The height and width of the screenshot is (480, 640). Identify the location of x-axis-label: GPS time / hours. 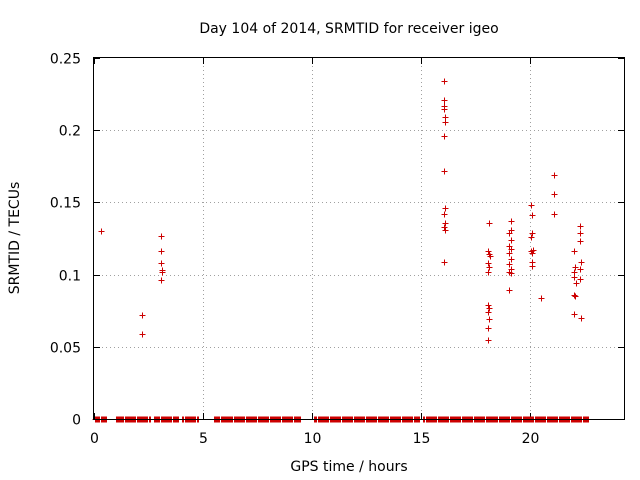
(348, 467).